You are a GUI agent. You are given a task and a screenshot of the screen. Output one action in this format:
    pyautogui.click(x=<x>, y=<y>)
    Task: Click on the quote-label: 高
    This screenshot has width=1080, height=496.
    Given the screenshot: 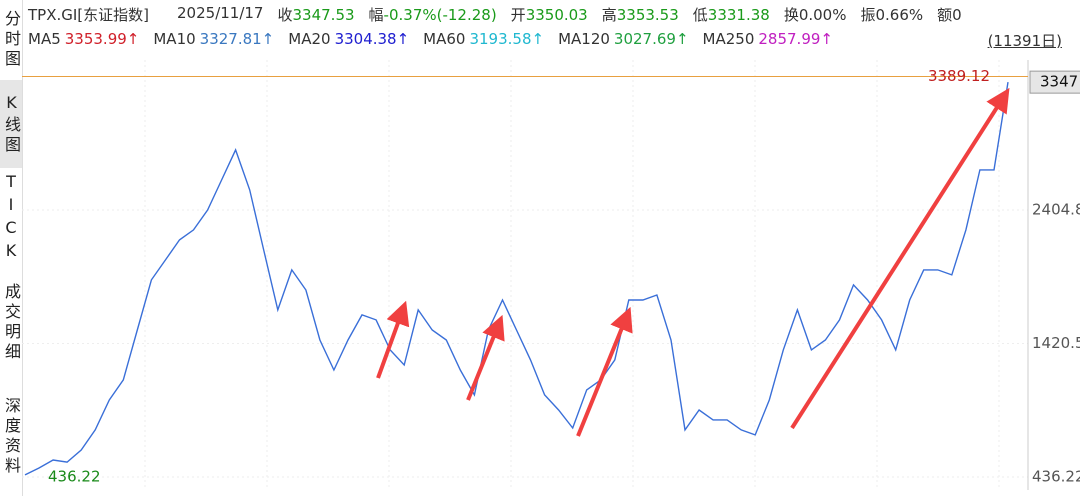 What is the action you would take?
    pyautogui.click(x=609, y=15)
    